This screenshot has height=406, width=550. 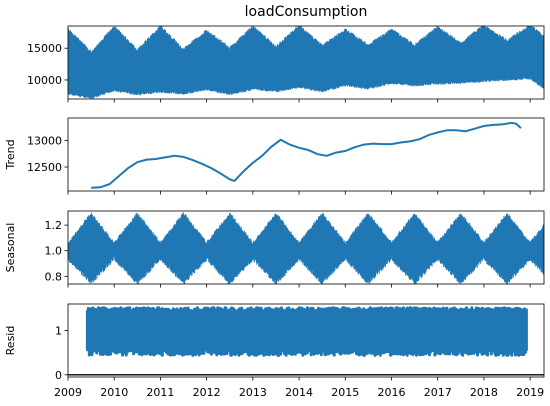 What do you see at coordinates (68, 392) in the screenshot?
I see `x-tick-label: 2009` at bounding box center [68, 392].